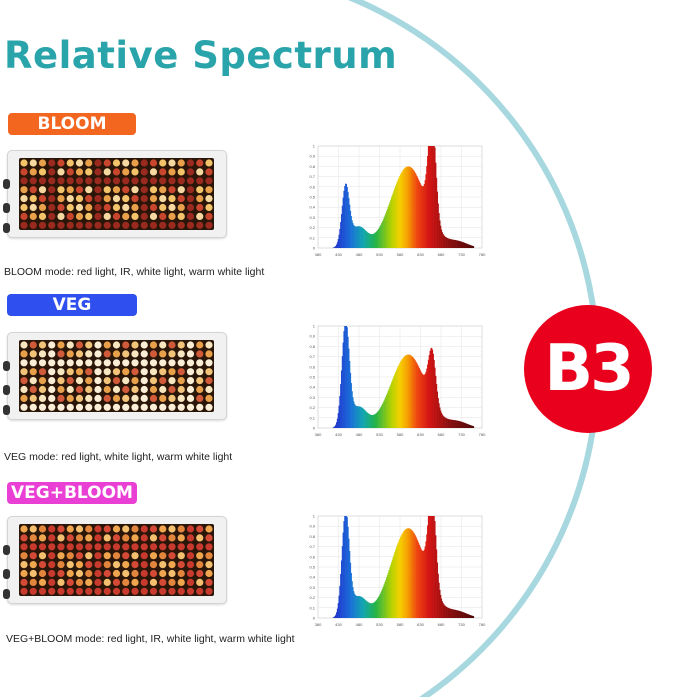 The width and height of the screenshot is (679, 697). Describe the element at coordinates (318, 624) in the screenshot. I see `veg-bloom-x-tick-label: 380` at that location.